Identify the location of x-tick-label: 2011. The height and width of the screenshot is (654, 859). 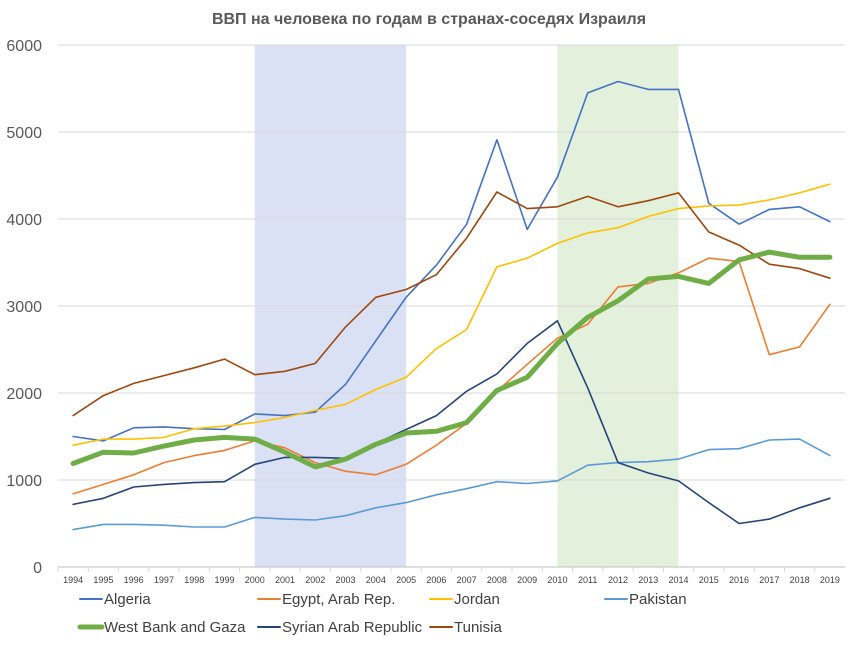
(587, 580).